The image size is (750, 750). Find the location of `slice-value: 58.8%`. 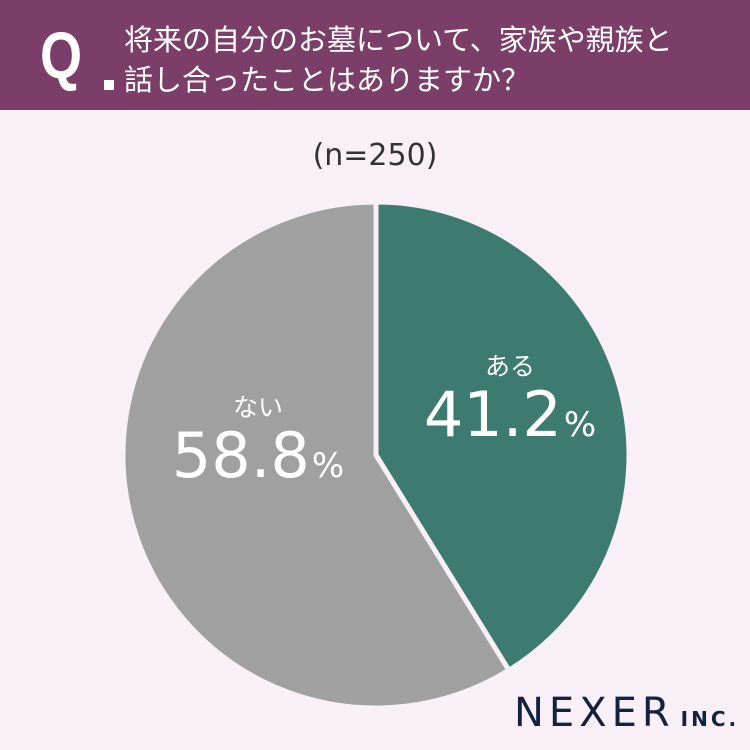

slice-value: 58.8% is located at coordinates (258, 455).